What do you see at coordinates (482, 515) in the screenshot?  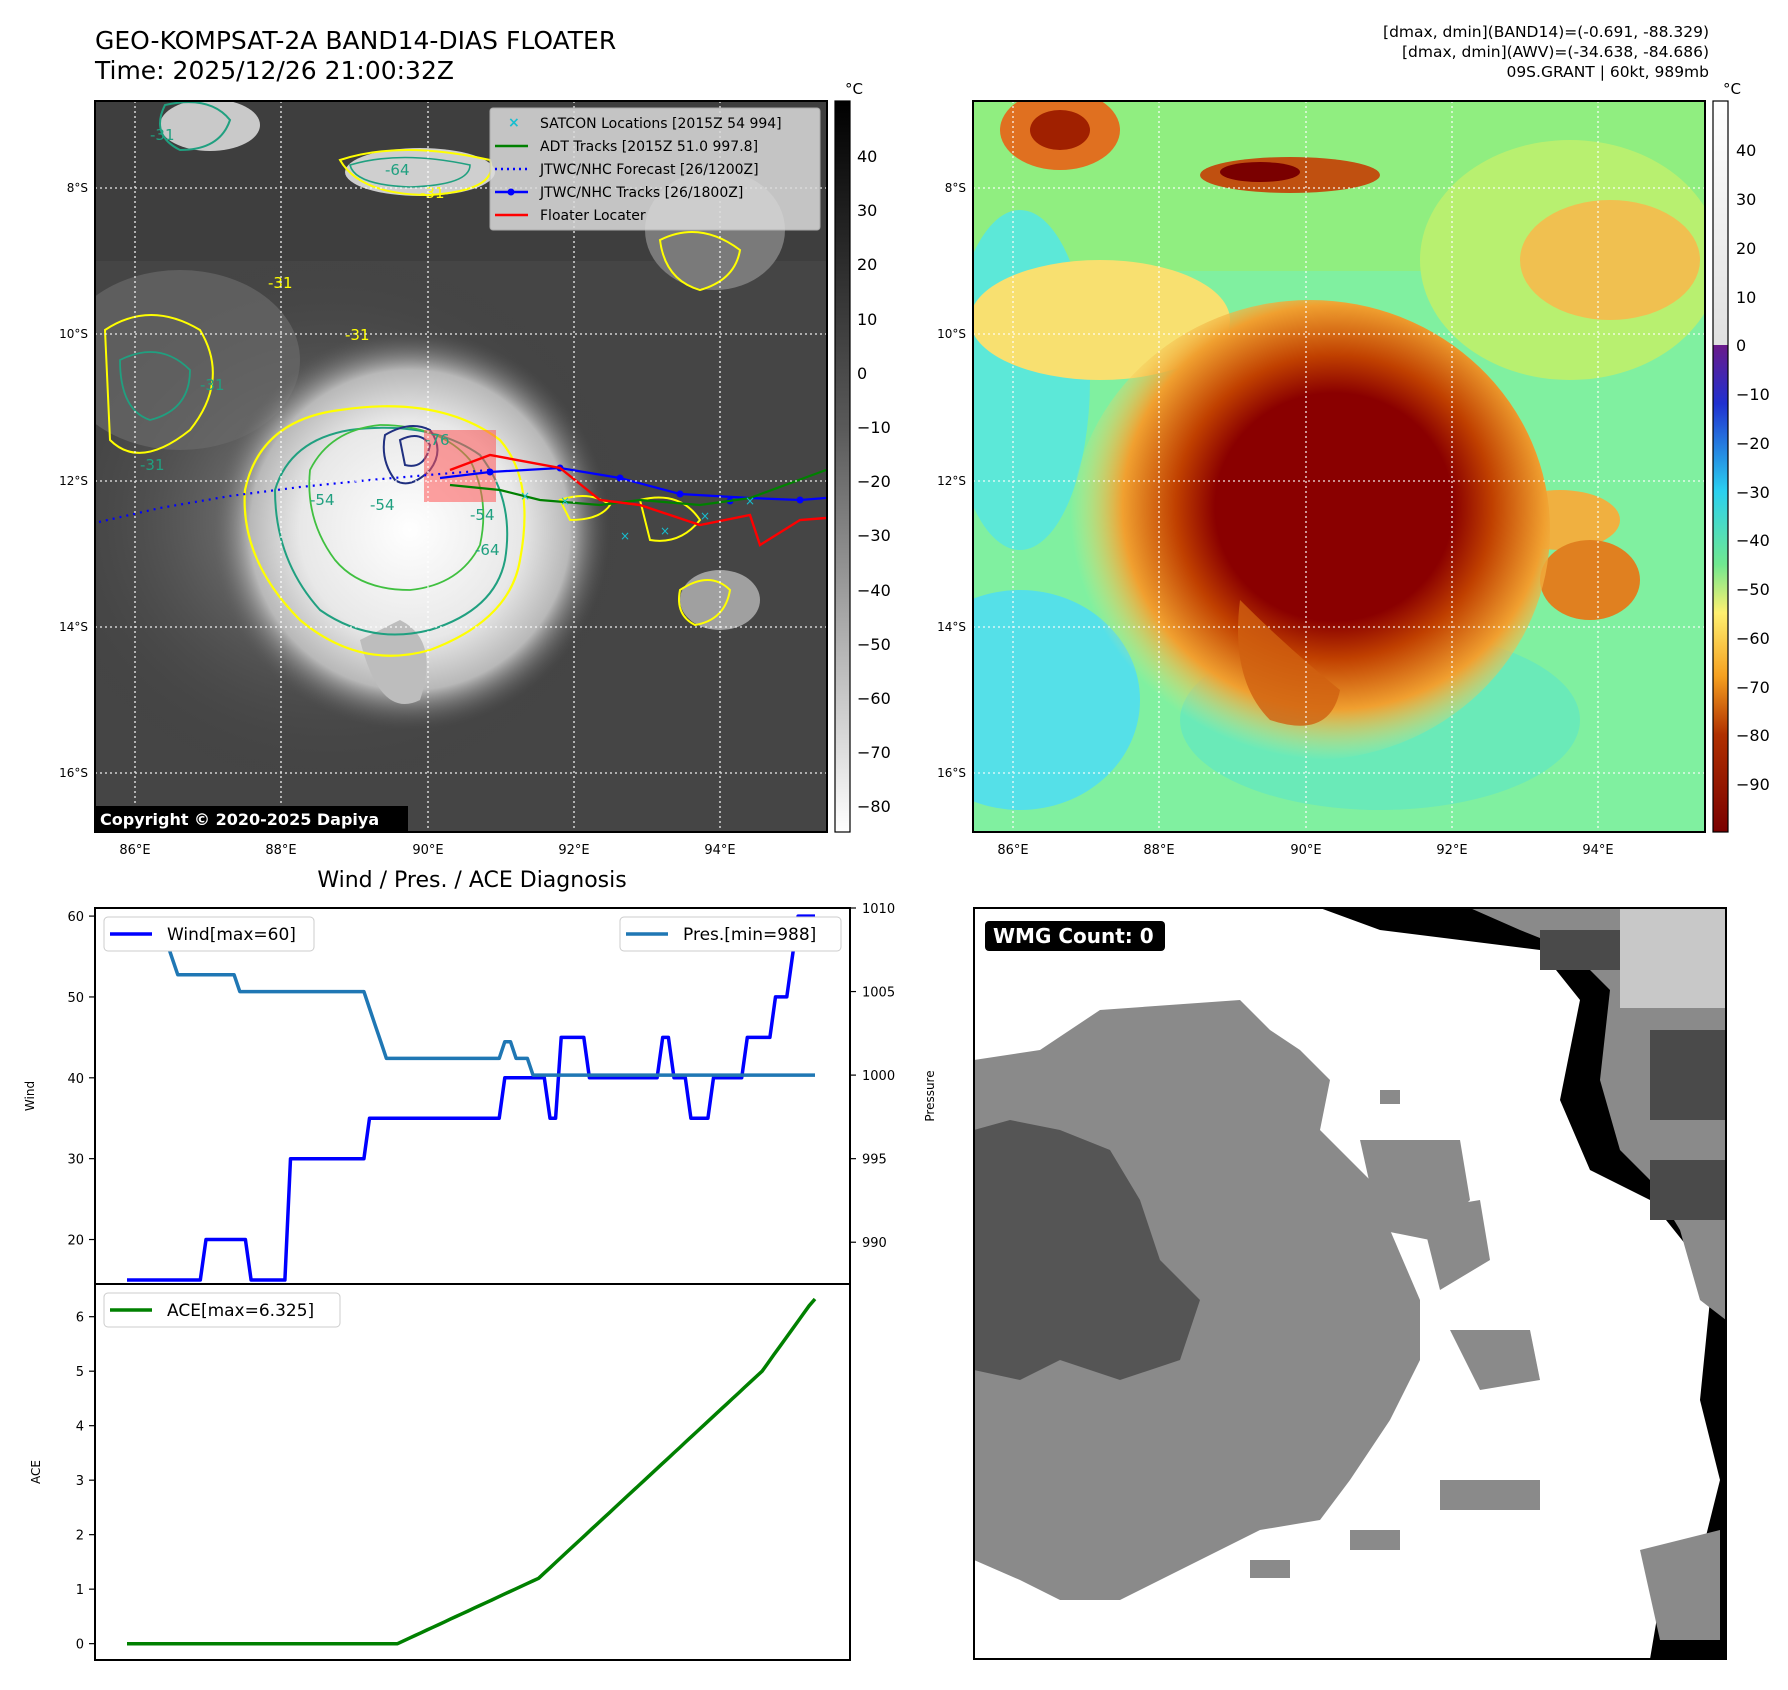 I see `contour-label-12: -54` at bounding box center [482, 515].